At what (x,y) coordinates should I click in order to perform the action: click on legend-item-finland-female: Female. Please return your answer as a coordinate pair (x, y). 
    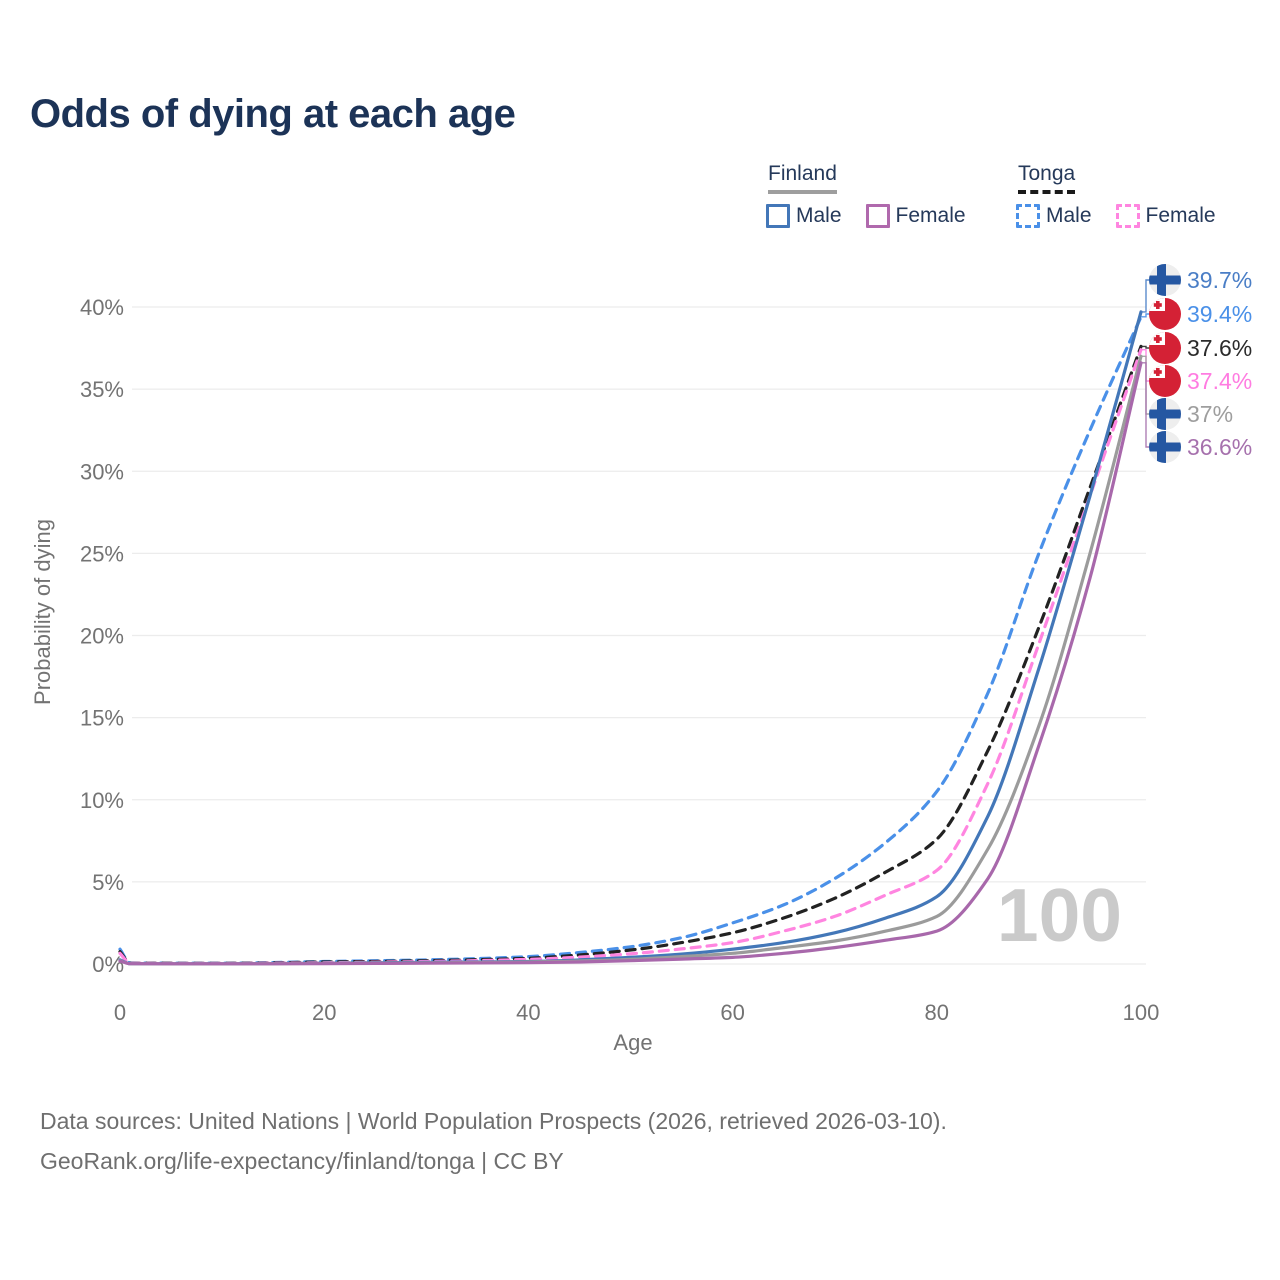
    Looking at the image, I should click on (915, 216).